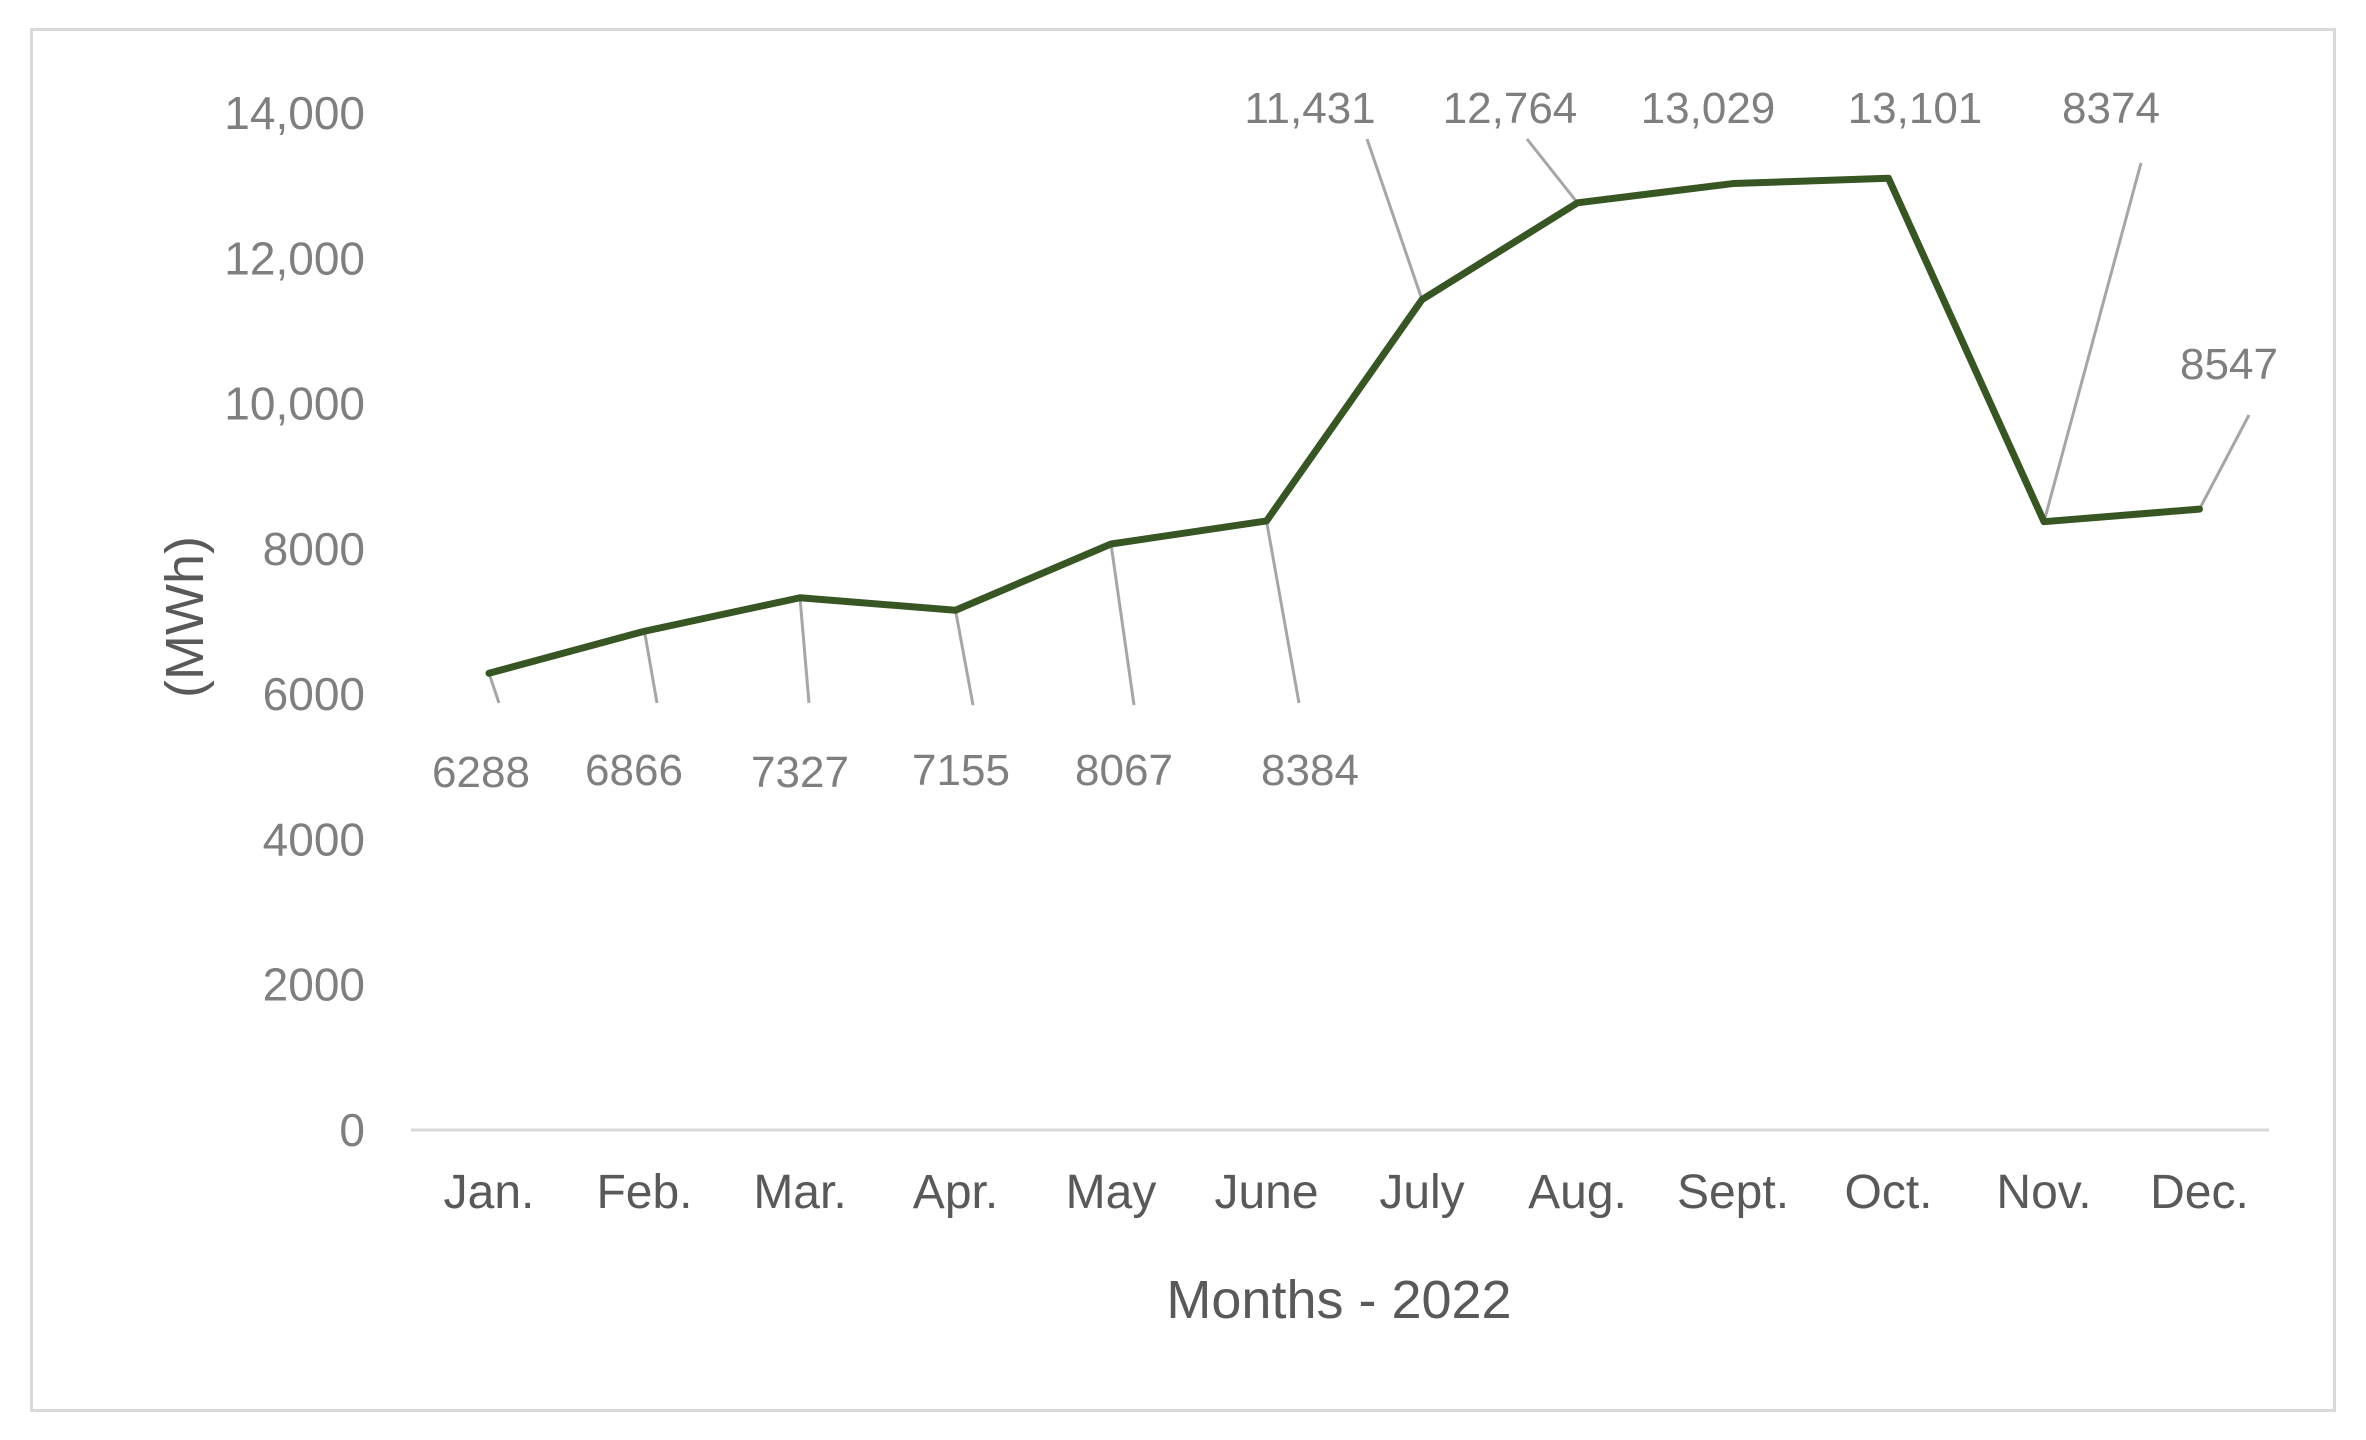  What do you see at coordinates (1309, 108) in the screenshot?
I see `data-label: 11,431` at bounding box center [1309, 108].